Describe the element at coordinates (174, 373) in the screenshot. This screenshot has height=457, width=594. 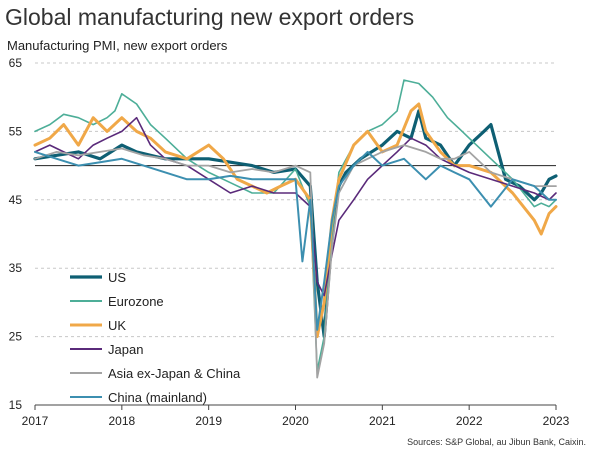
I see `legend-label: Asia ex-Japan & China` at that location.